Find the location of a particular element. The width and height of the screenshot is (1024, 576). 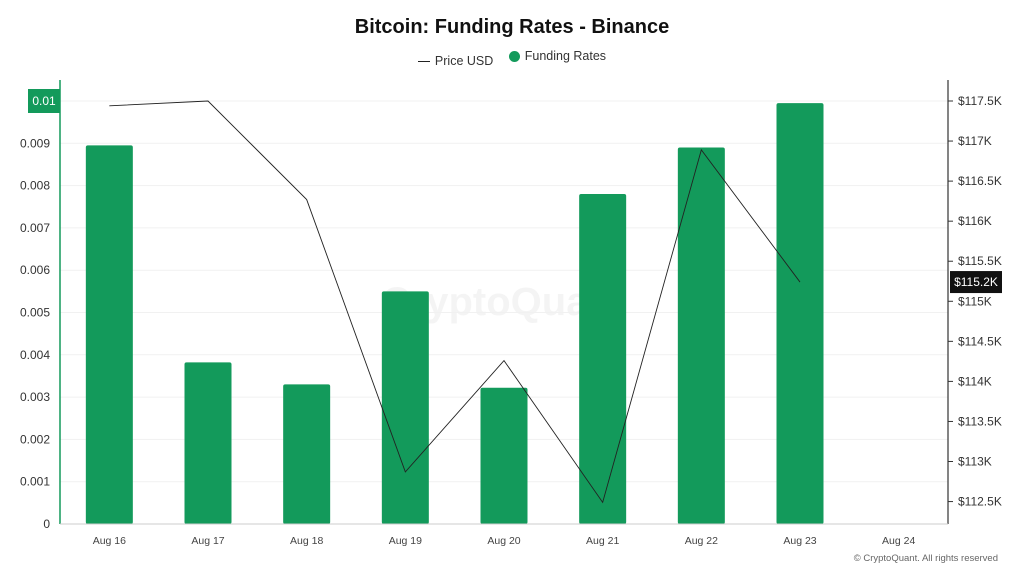

y-left-highlight-badge is located at coordinates (44, 101).